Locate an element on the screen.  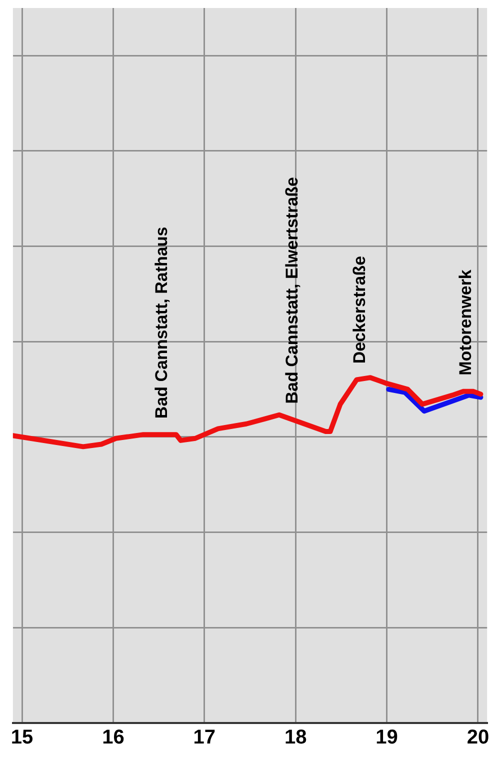
annotation: Bad Cannstatt, Elwertstraße is located at coordinates (292, 290).